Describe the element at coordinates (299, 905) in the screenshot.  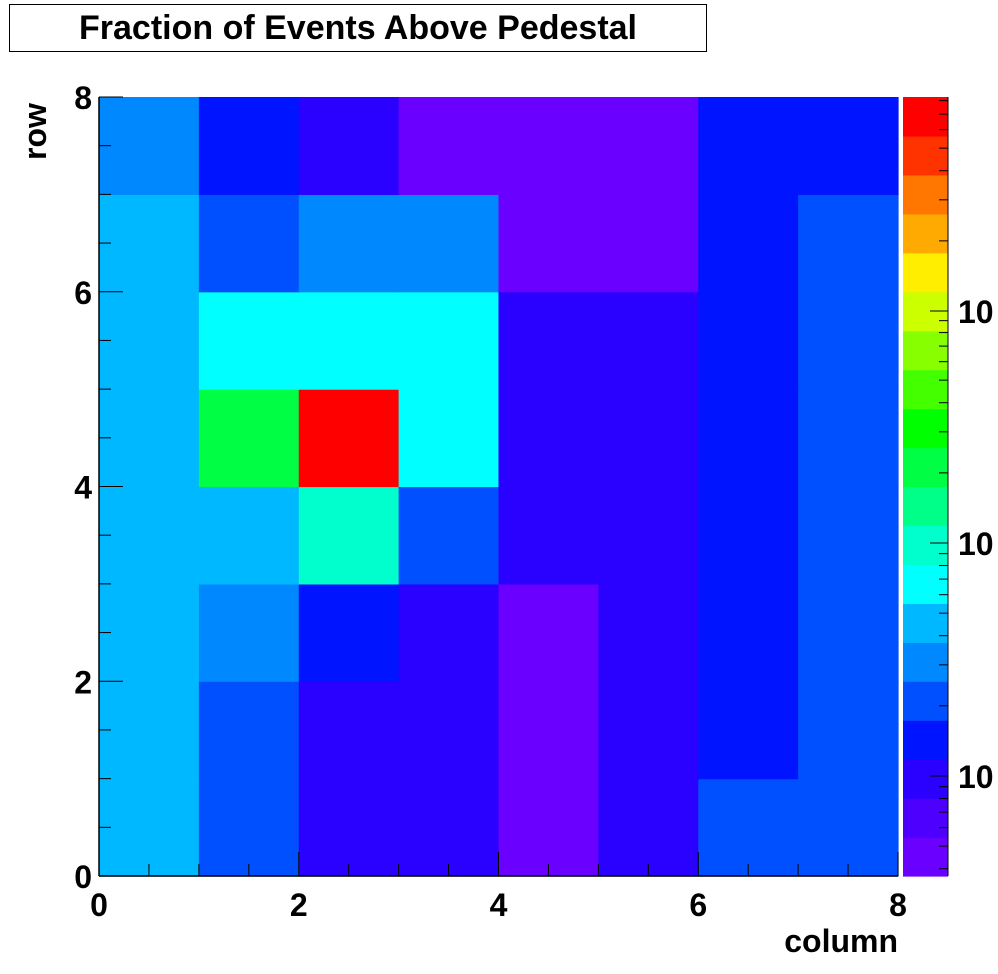
I see `x-tick-label: 2` at that location.